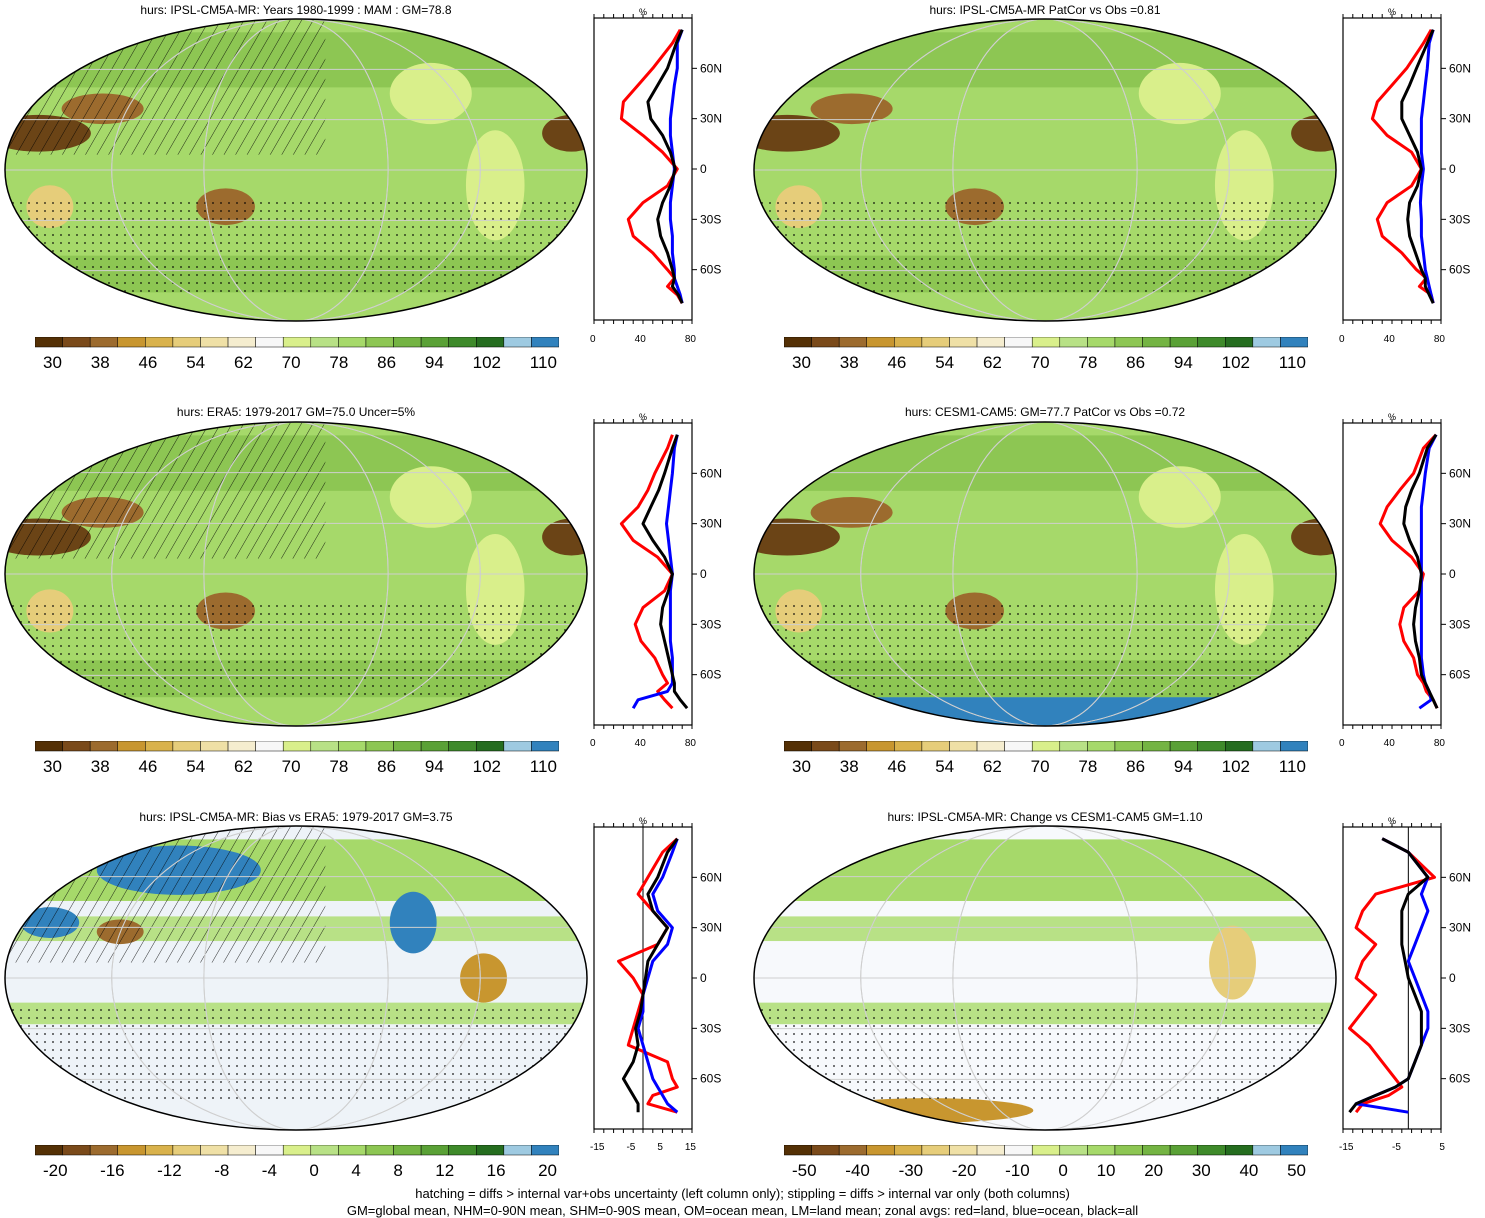 The image size is (1485, 1218). I want to click on colorbar-tick-label: 38, so click(849, 766).